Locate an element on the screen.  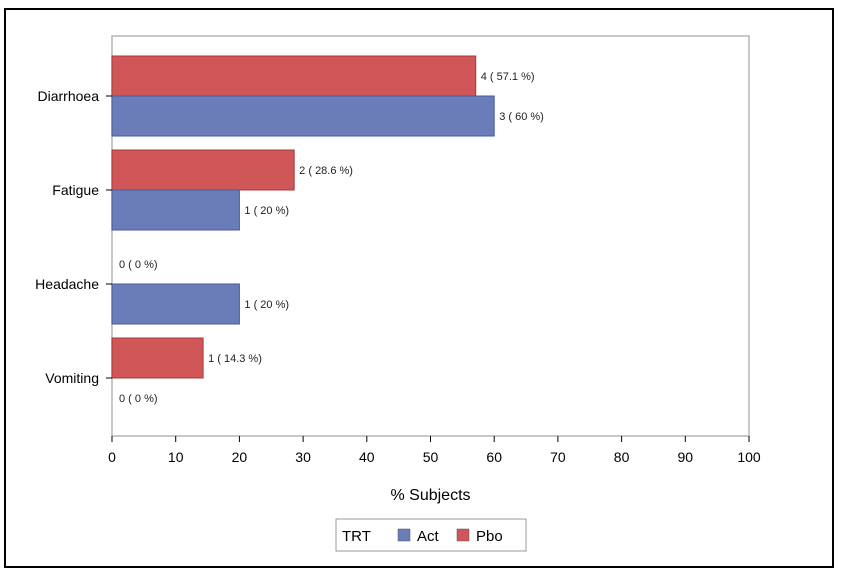
bar-pbo-fatigue is located at coordinates (203, 170).